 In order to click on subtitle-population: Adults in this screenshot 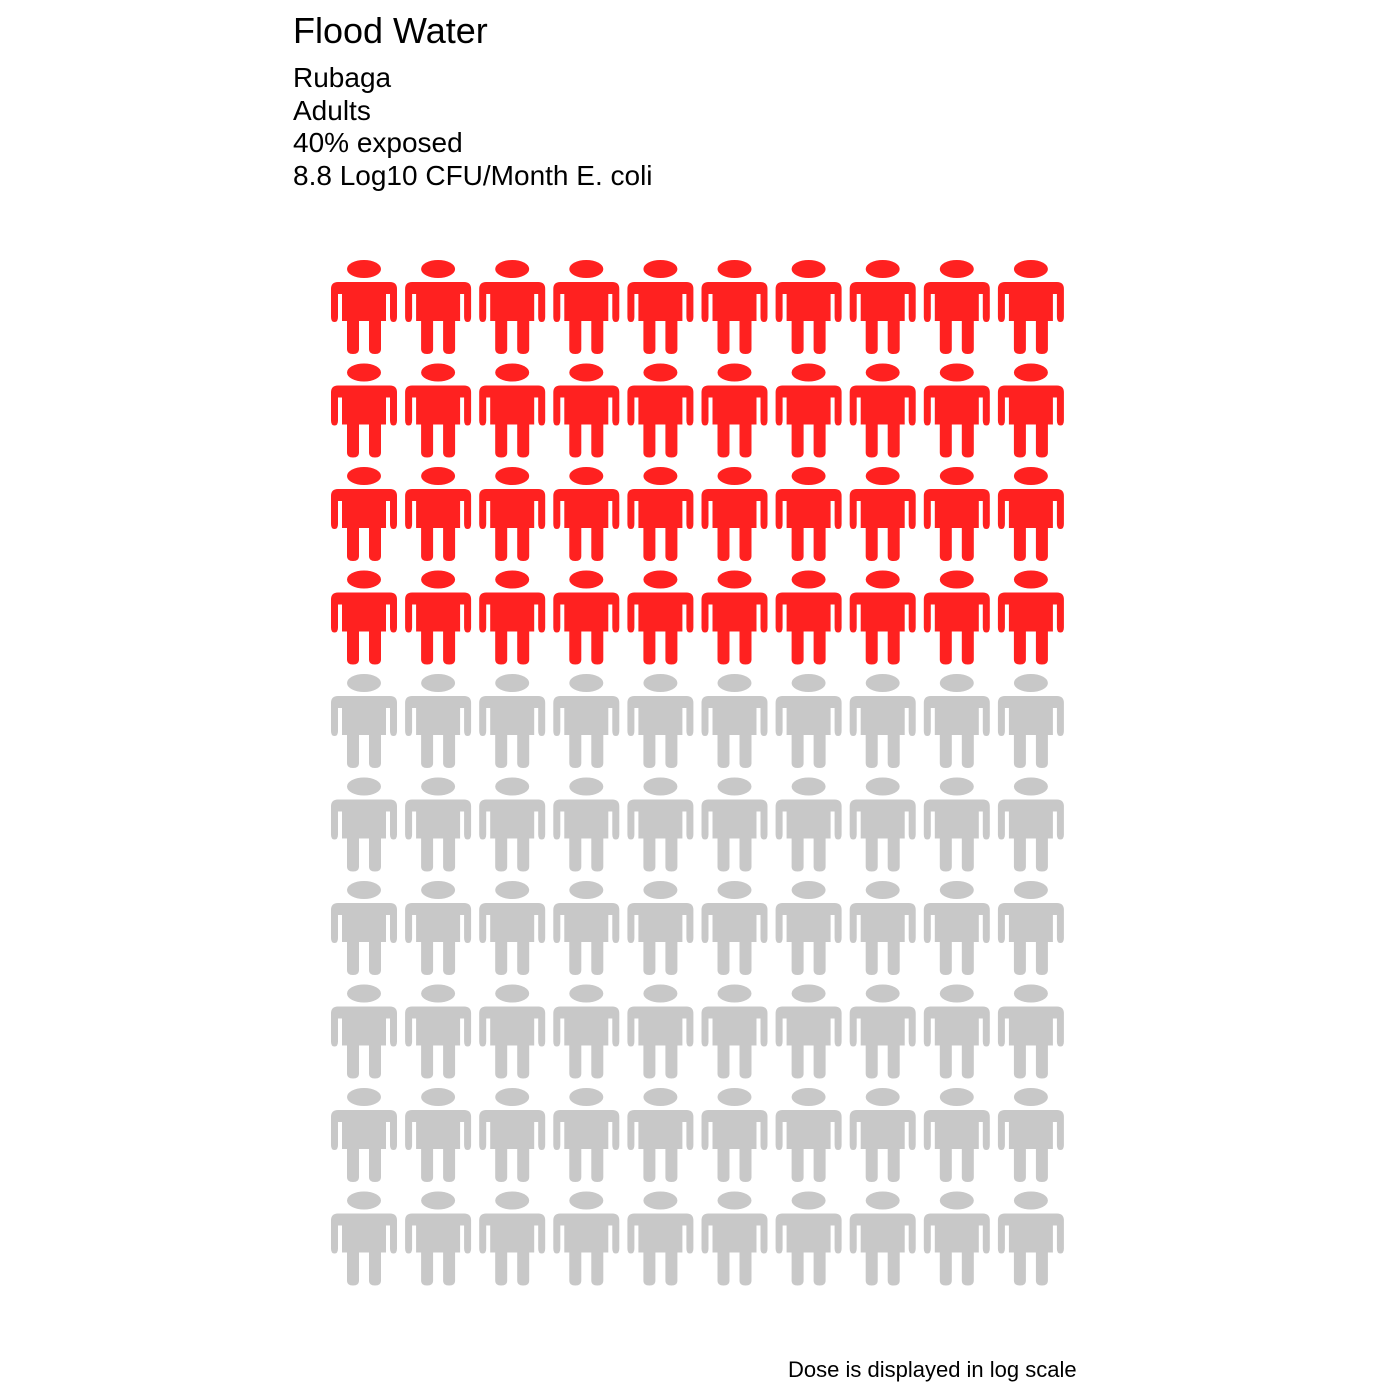, I will do `click(332, 110)`.